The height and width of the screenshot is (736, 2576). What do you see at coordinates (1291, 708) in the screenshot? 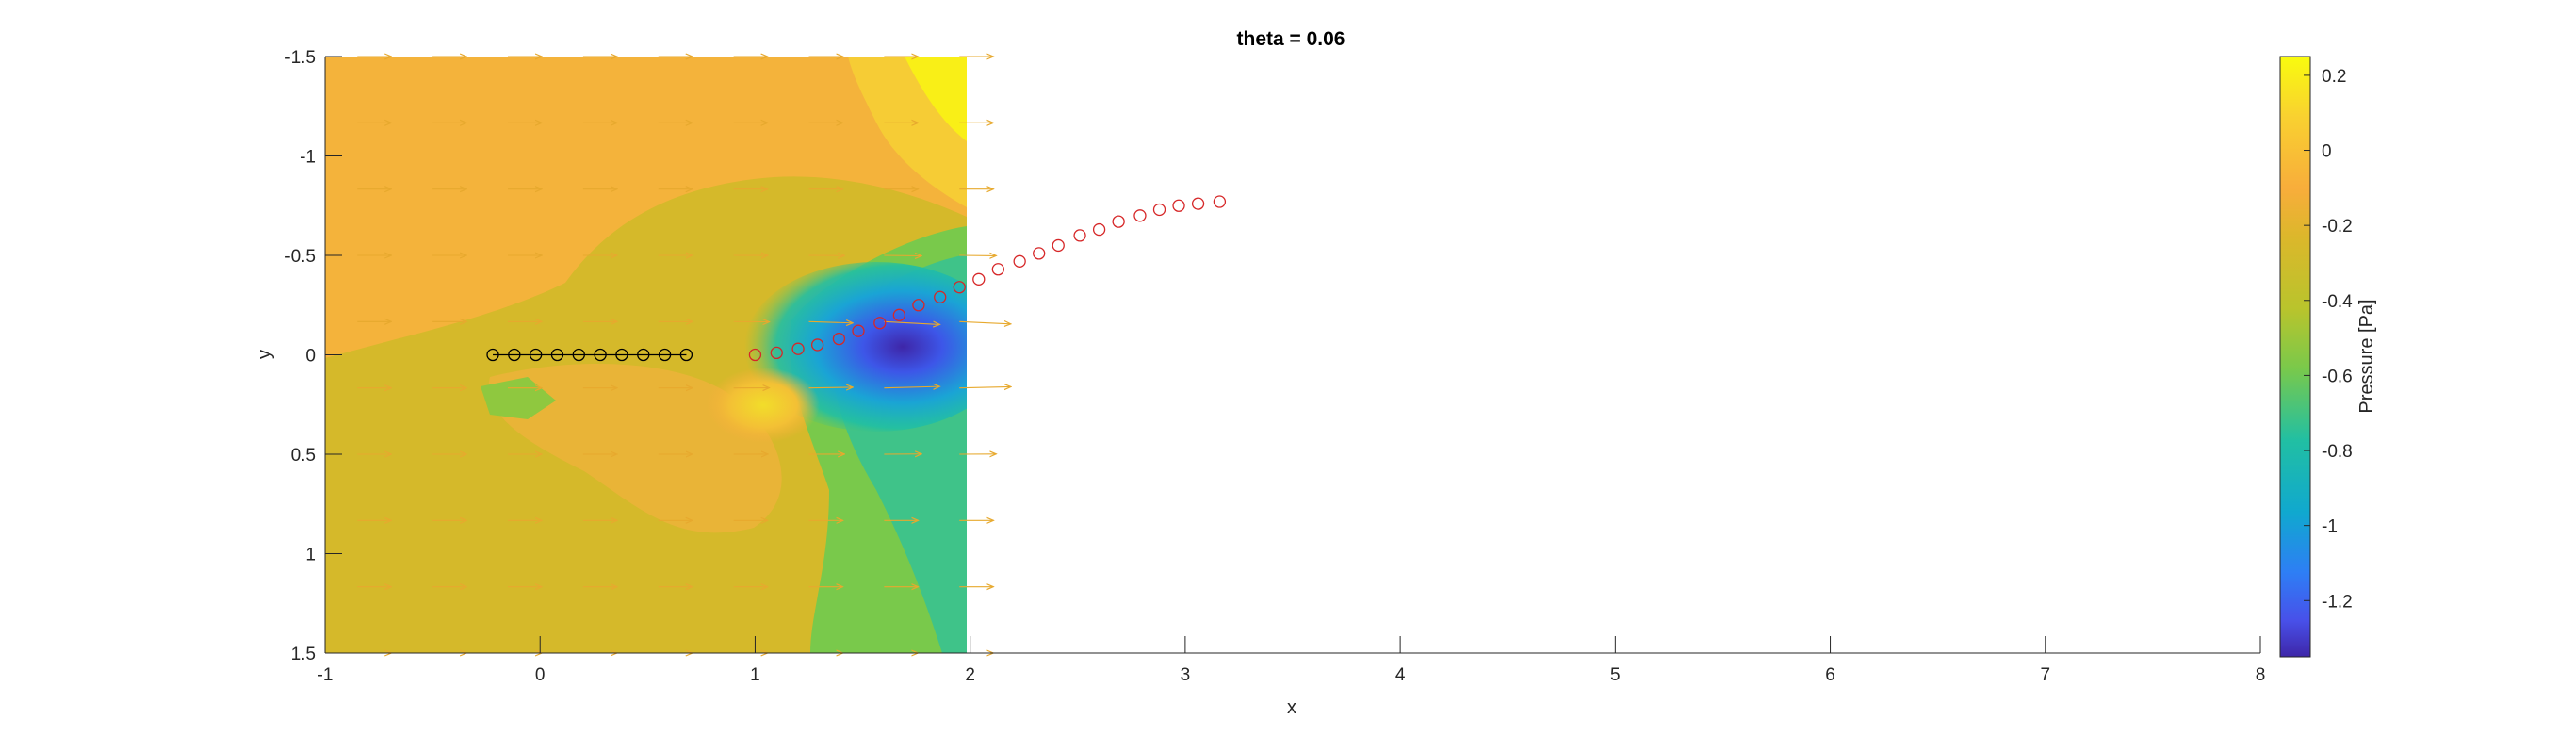
I see `x-axis-label: x` at bounding box center [1291, 708].